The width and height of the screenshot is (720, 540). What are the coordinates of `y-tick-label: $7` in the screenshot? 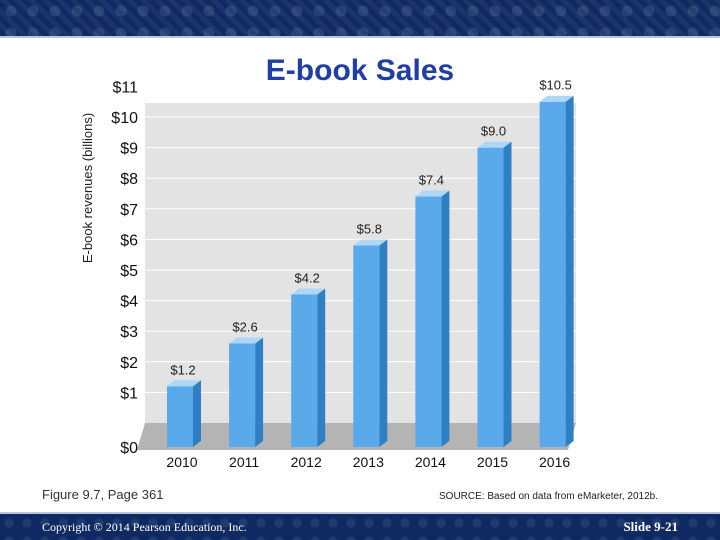 It's located at (129, 210).